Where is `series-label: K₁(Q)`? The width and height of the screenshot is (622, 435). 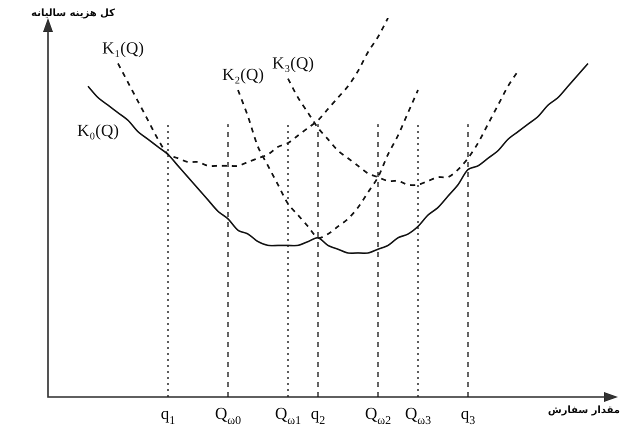
series-label: K₁(Q) is located at coordinates (123, 48).